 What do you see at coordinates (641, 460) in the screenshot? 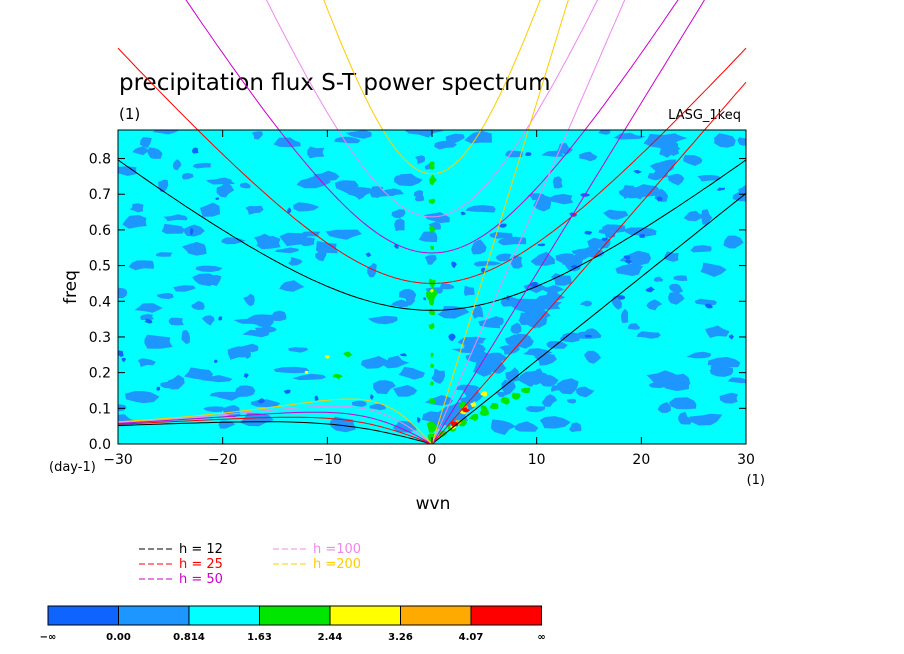
I see `x-tick-label: 20` at bounding box center [641, 460].